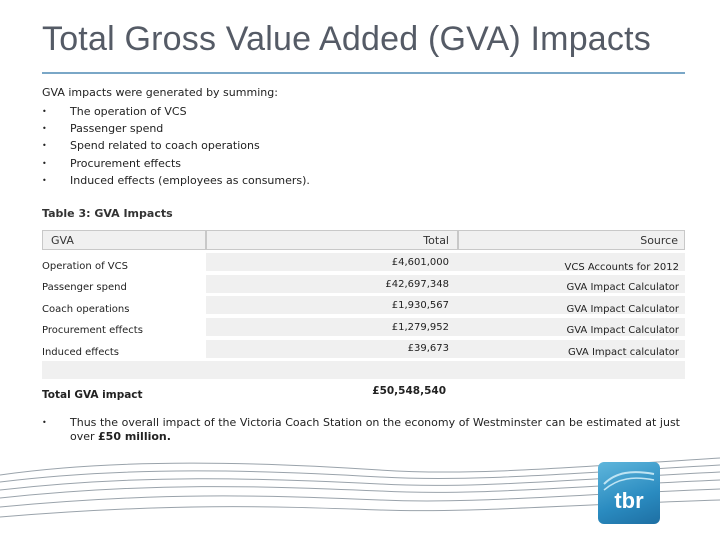  What do you see at coordinates (629, 481) in the screenshot?
I see `logo-wave-icon` at bounding box center [629, 481].